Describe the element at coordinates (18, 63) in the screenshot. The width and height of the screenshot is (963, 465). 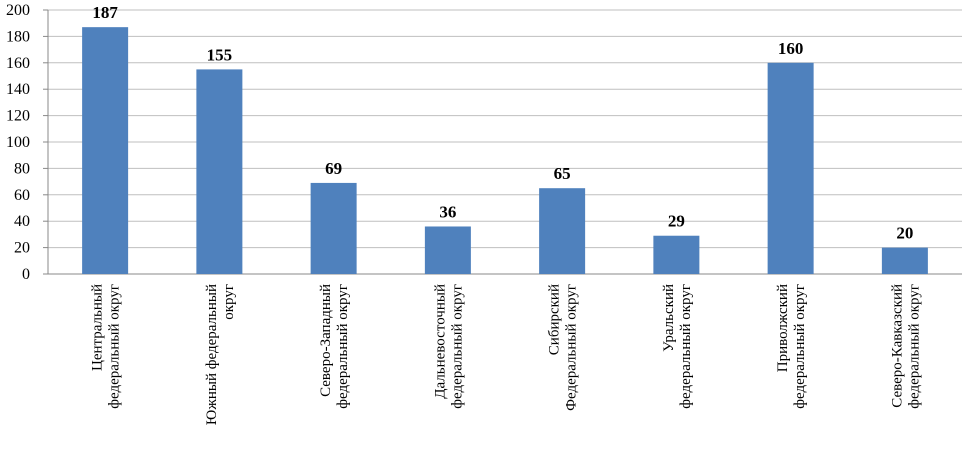
I see `y-tick-label: 160` at that location.